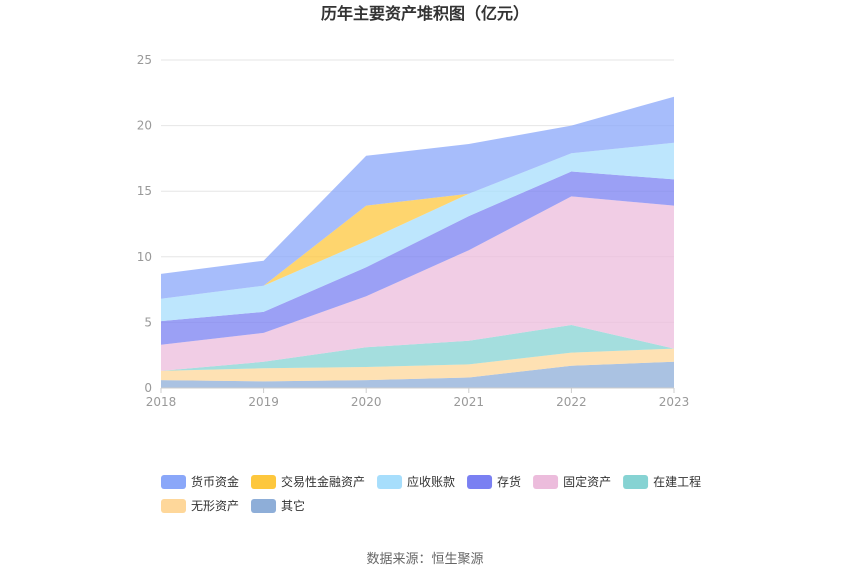 This screenshot has height=574, width=850. I want to click on x-tick-label: 2020, so click(366, 402).